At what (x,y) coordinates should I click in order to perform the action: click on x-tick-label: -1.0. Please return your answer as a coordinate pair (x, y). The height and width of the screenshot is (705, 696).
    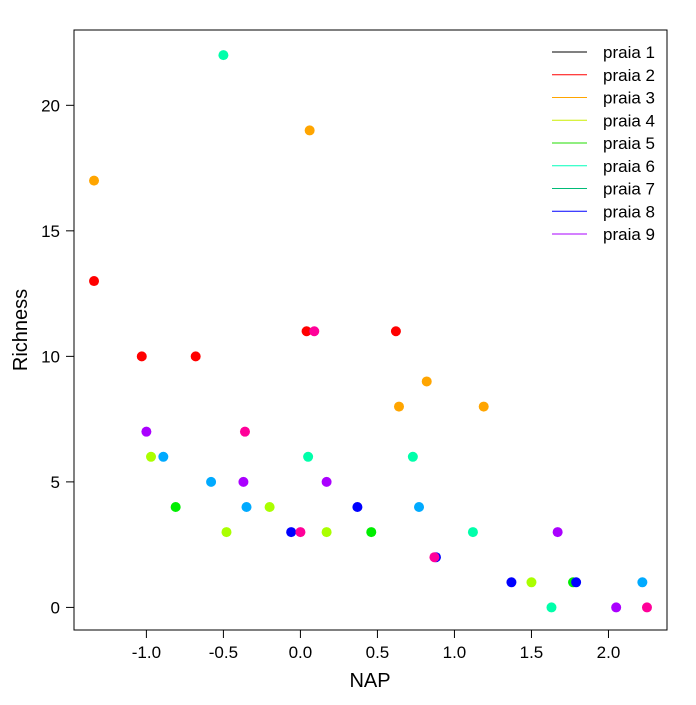
    Looking at the image, I should click on (146, 652).